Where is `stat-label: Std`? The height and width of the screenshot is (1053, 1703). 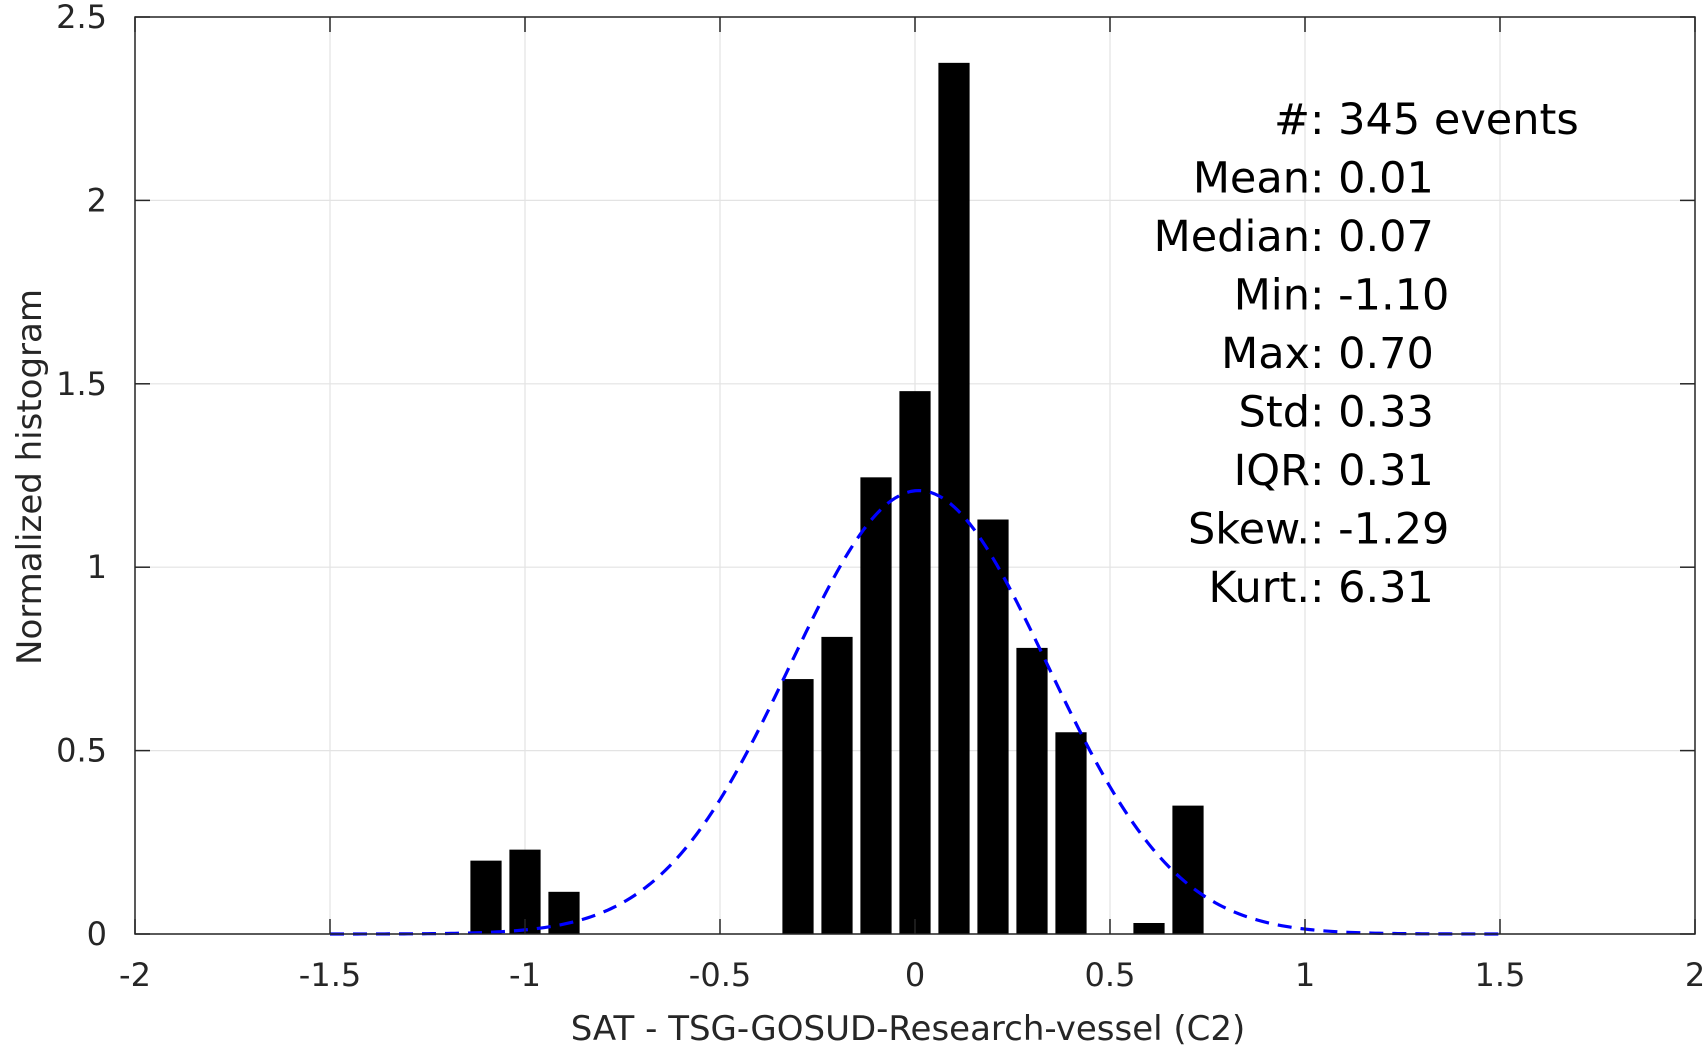 stat-label: Std is located at coordinates (1274, 413).